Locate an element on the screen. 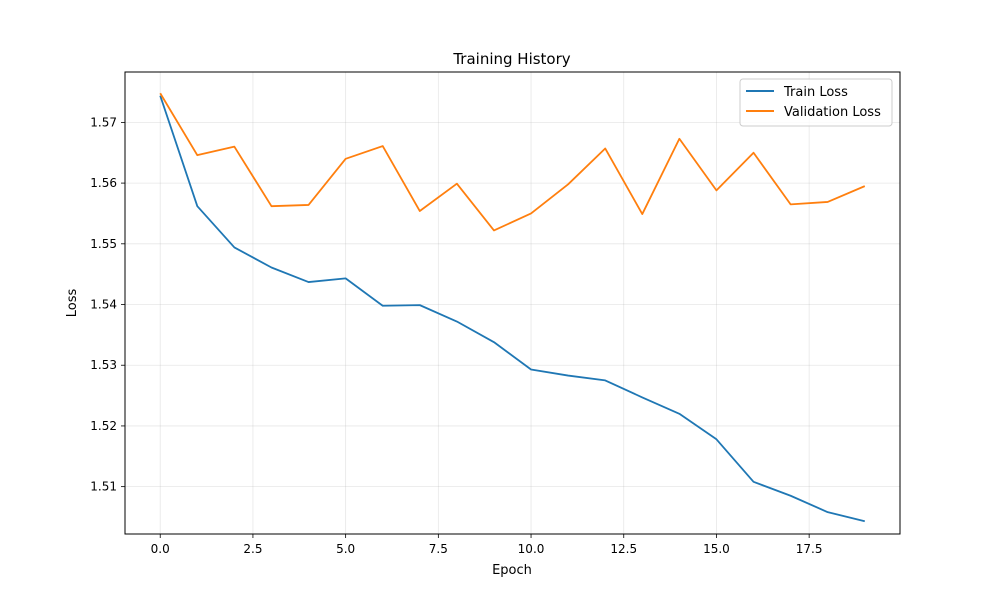 The width and height of the screenshot is (1000, 600). x-tick-label: 10.0 is located at coordinates (531, 549).